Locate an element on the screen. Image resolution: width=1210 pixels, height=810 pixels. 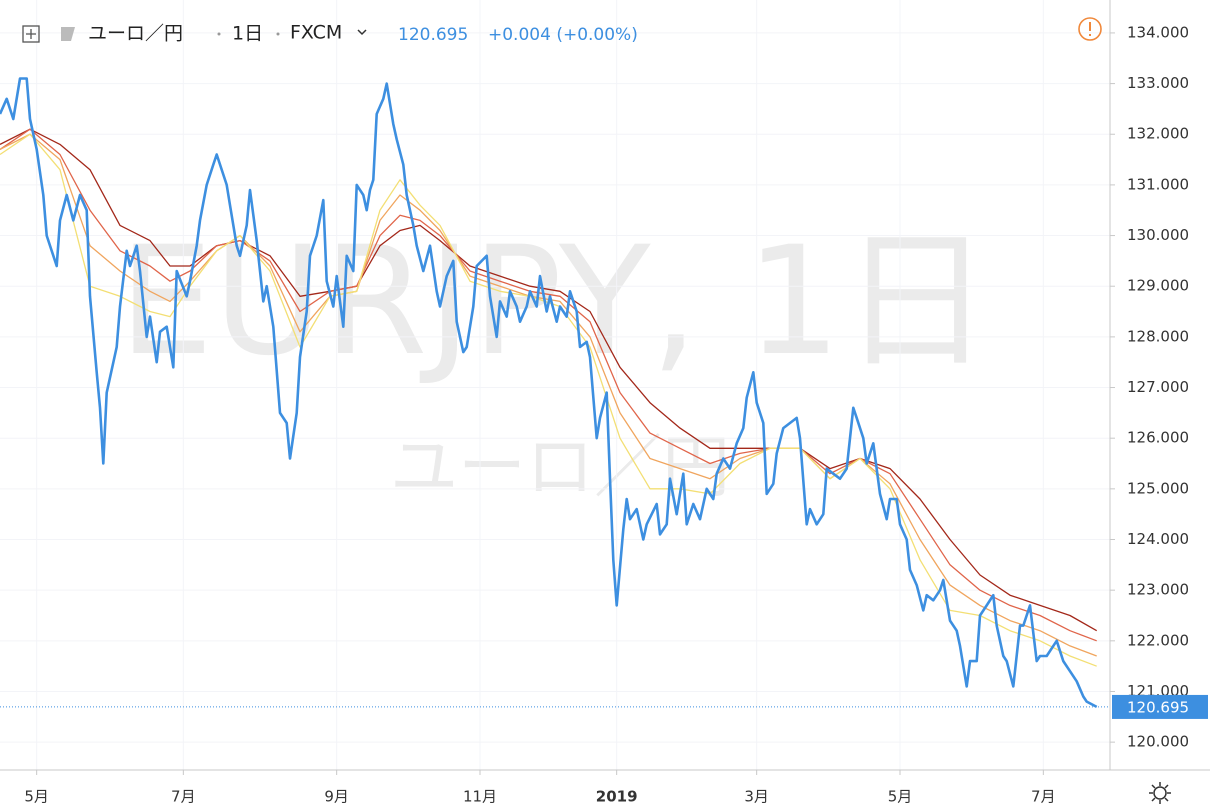
y-tick-label: 129.000 is located at coordinates (1158, 286).